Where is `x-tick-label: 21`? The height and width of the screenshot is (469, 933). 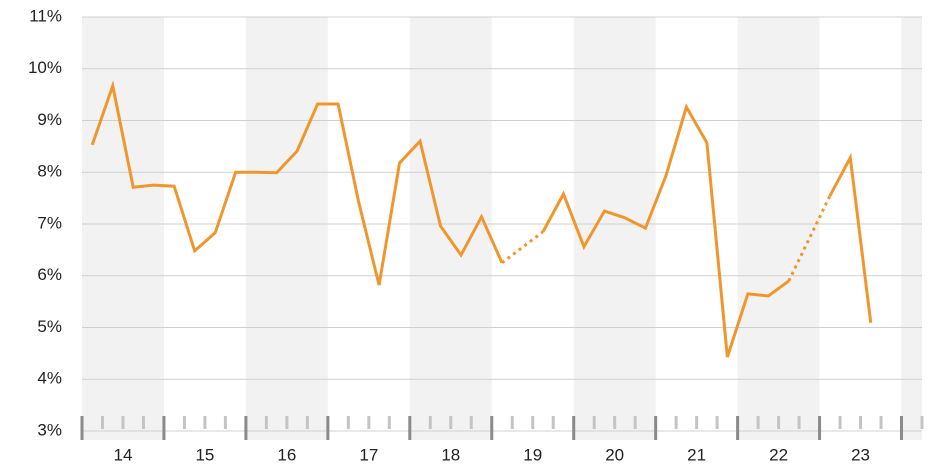 x-tick-label: 21 is located at coordinates (696, 454).